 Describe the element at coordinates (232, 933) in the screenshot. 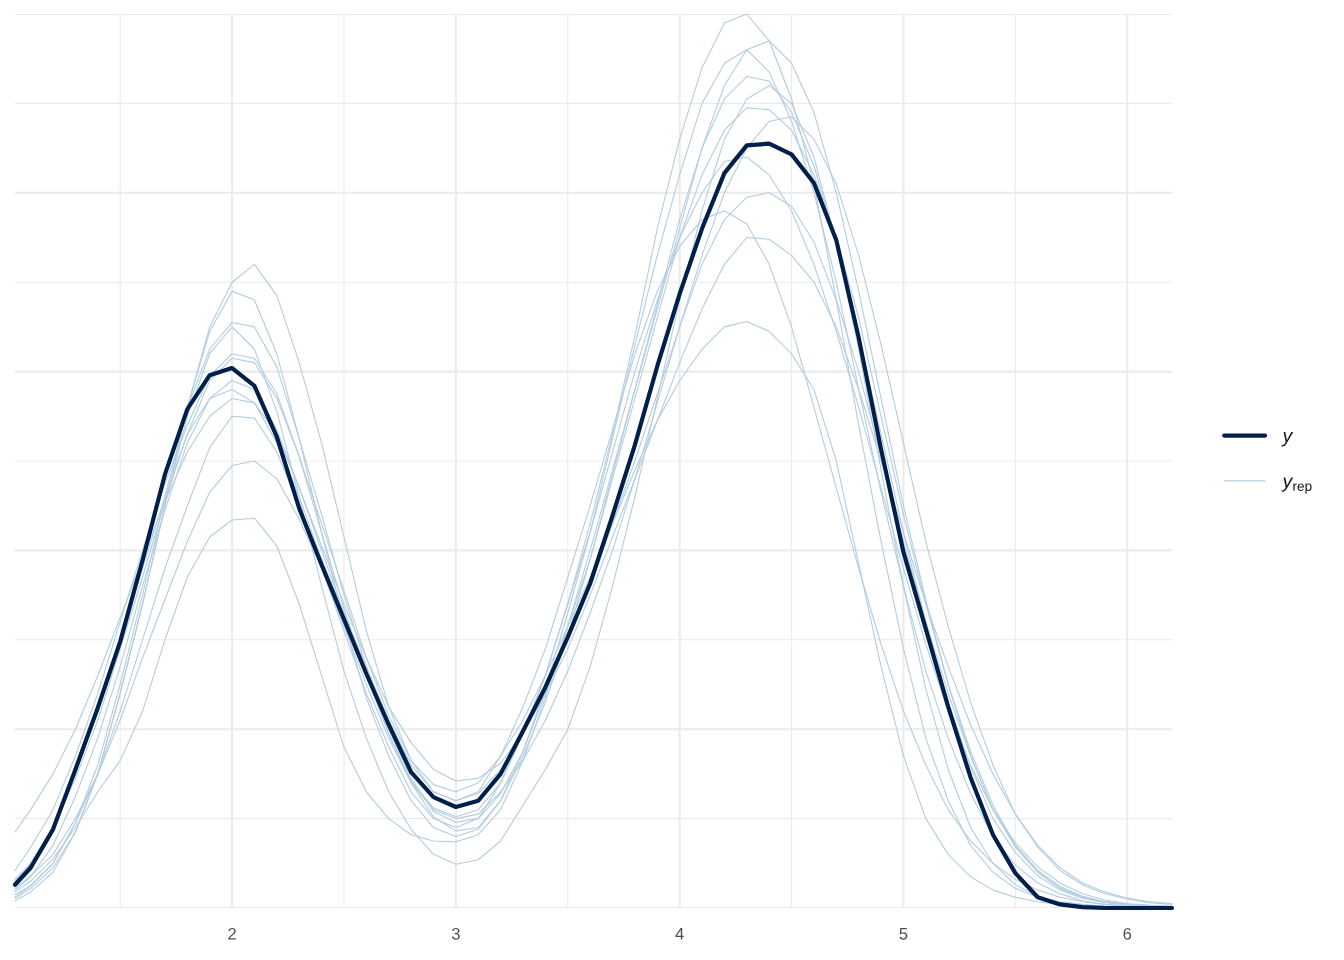

I see `x-tick-label: 2` at that location.